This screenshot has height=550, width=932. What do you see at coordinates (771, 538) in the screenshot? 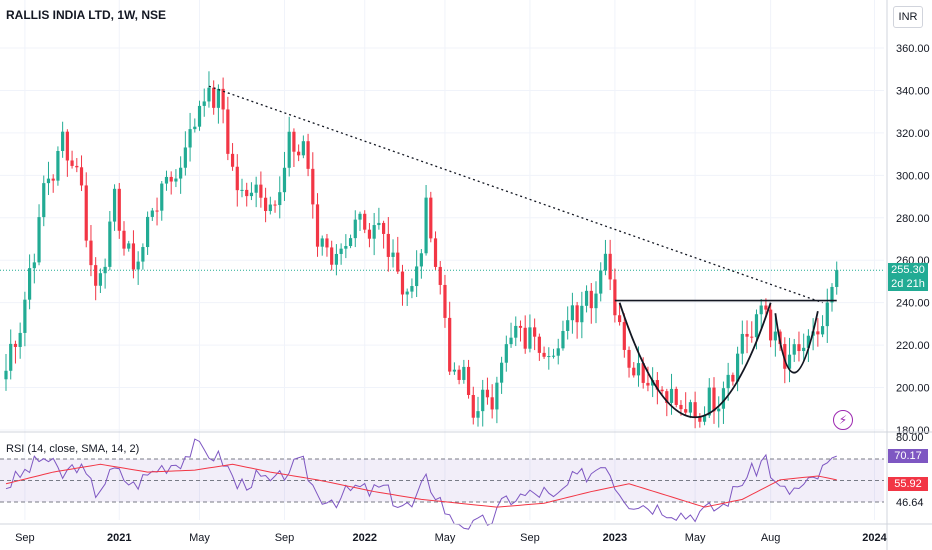
I see `time-tick-label: Aug` at bounding box center [771, 538].